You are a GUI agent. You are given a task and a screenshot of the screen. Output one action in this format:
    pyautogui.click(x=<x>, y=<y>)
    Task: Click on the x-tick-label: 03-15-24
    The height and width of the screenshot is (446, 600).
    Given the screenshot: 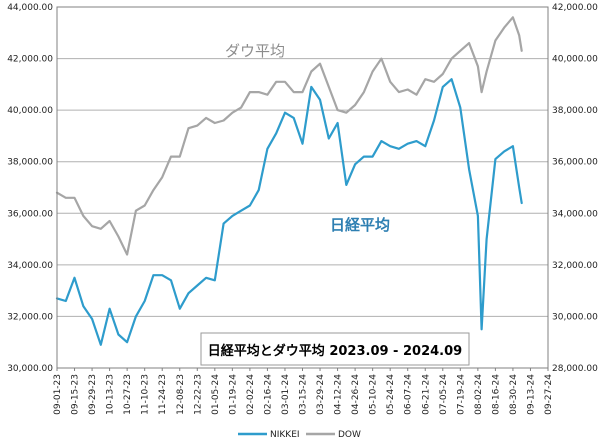 What is the action you would take?
    pyautogui.click(x=304, y=394)
    